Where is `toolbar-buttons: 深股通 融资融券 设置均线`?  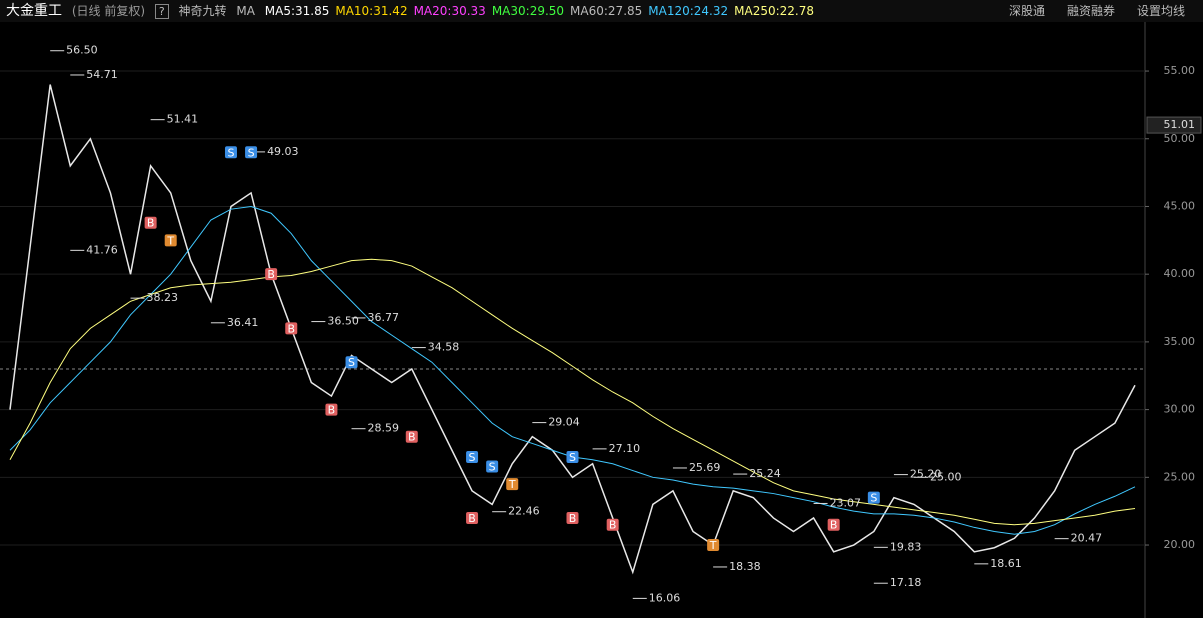
toolbar-buttons: 深股通 融资融券 设置均线 is located at coordinates (1092, 11).